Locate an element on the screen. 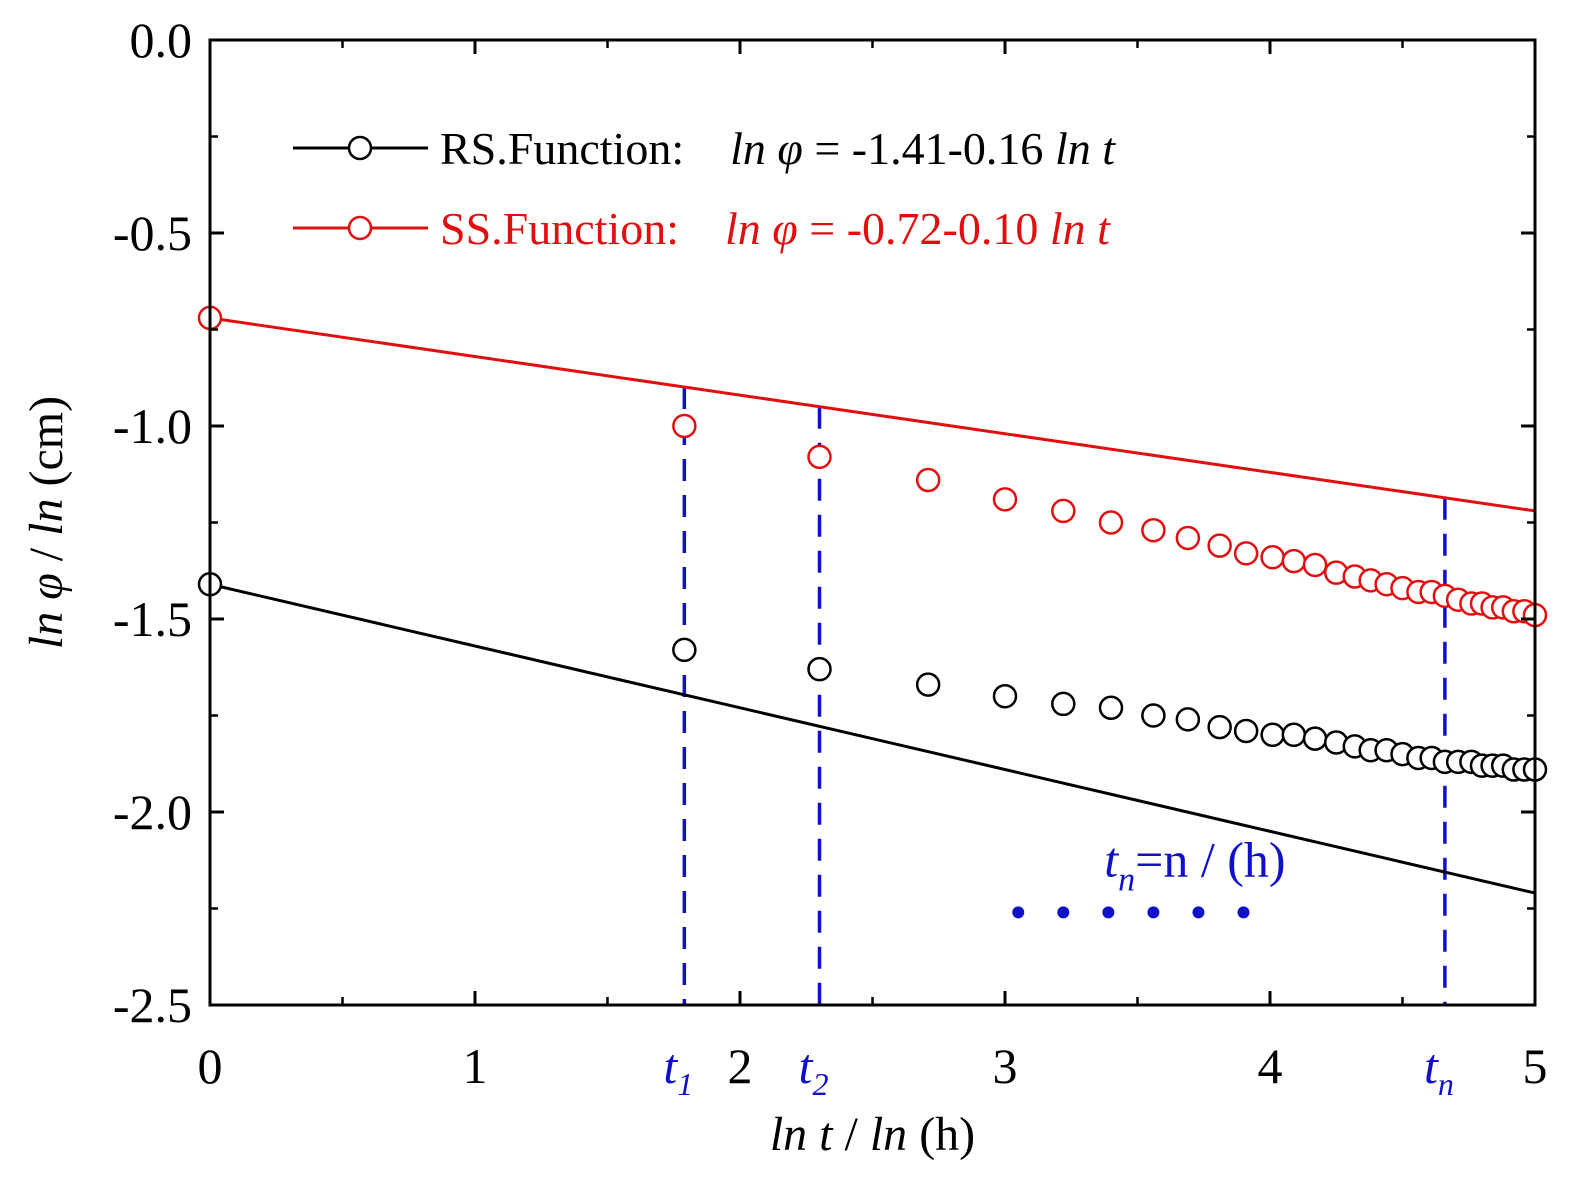 The height and width of the screenshot is (1184, 1587). marker-label-t2: t2 is located at coordinates (814, 1070).